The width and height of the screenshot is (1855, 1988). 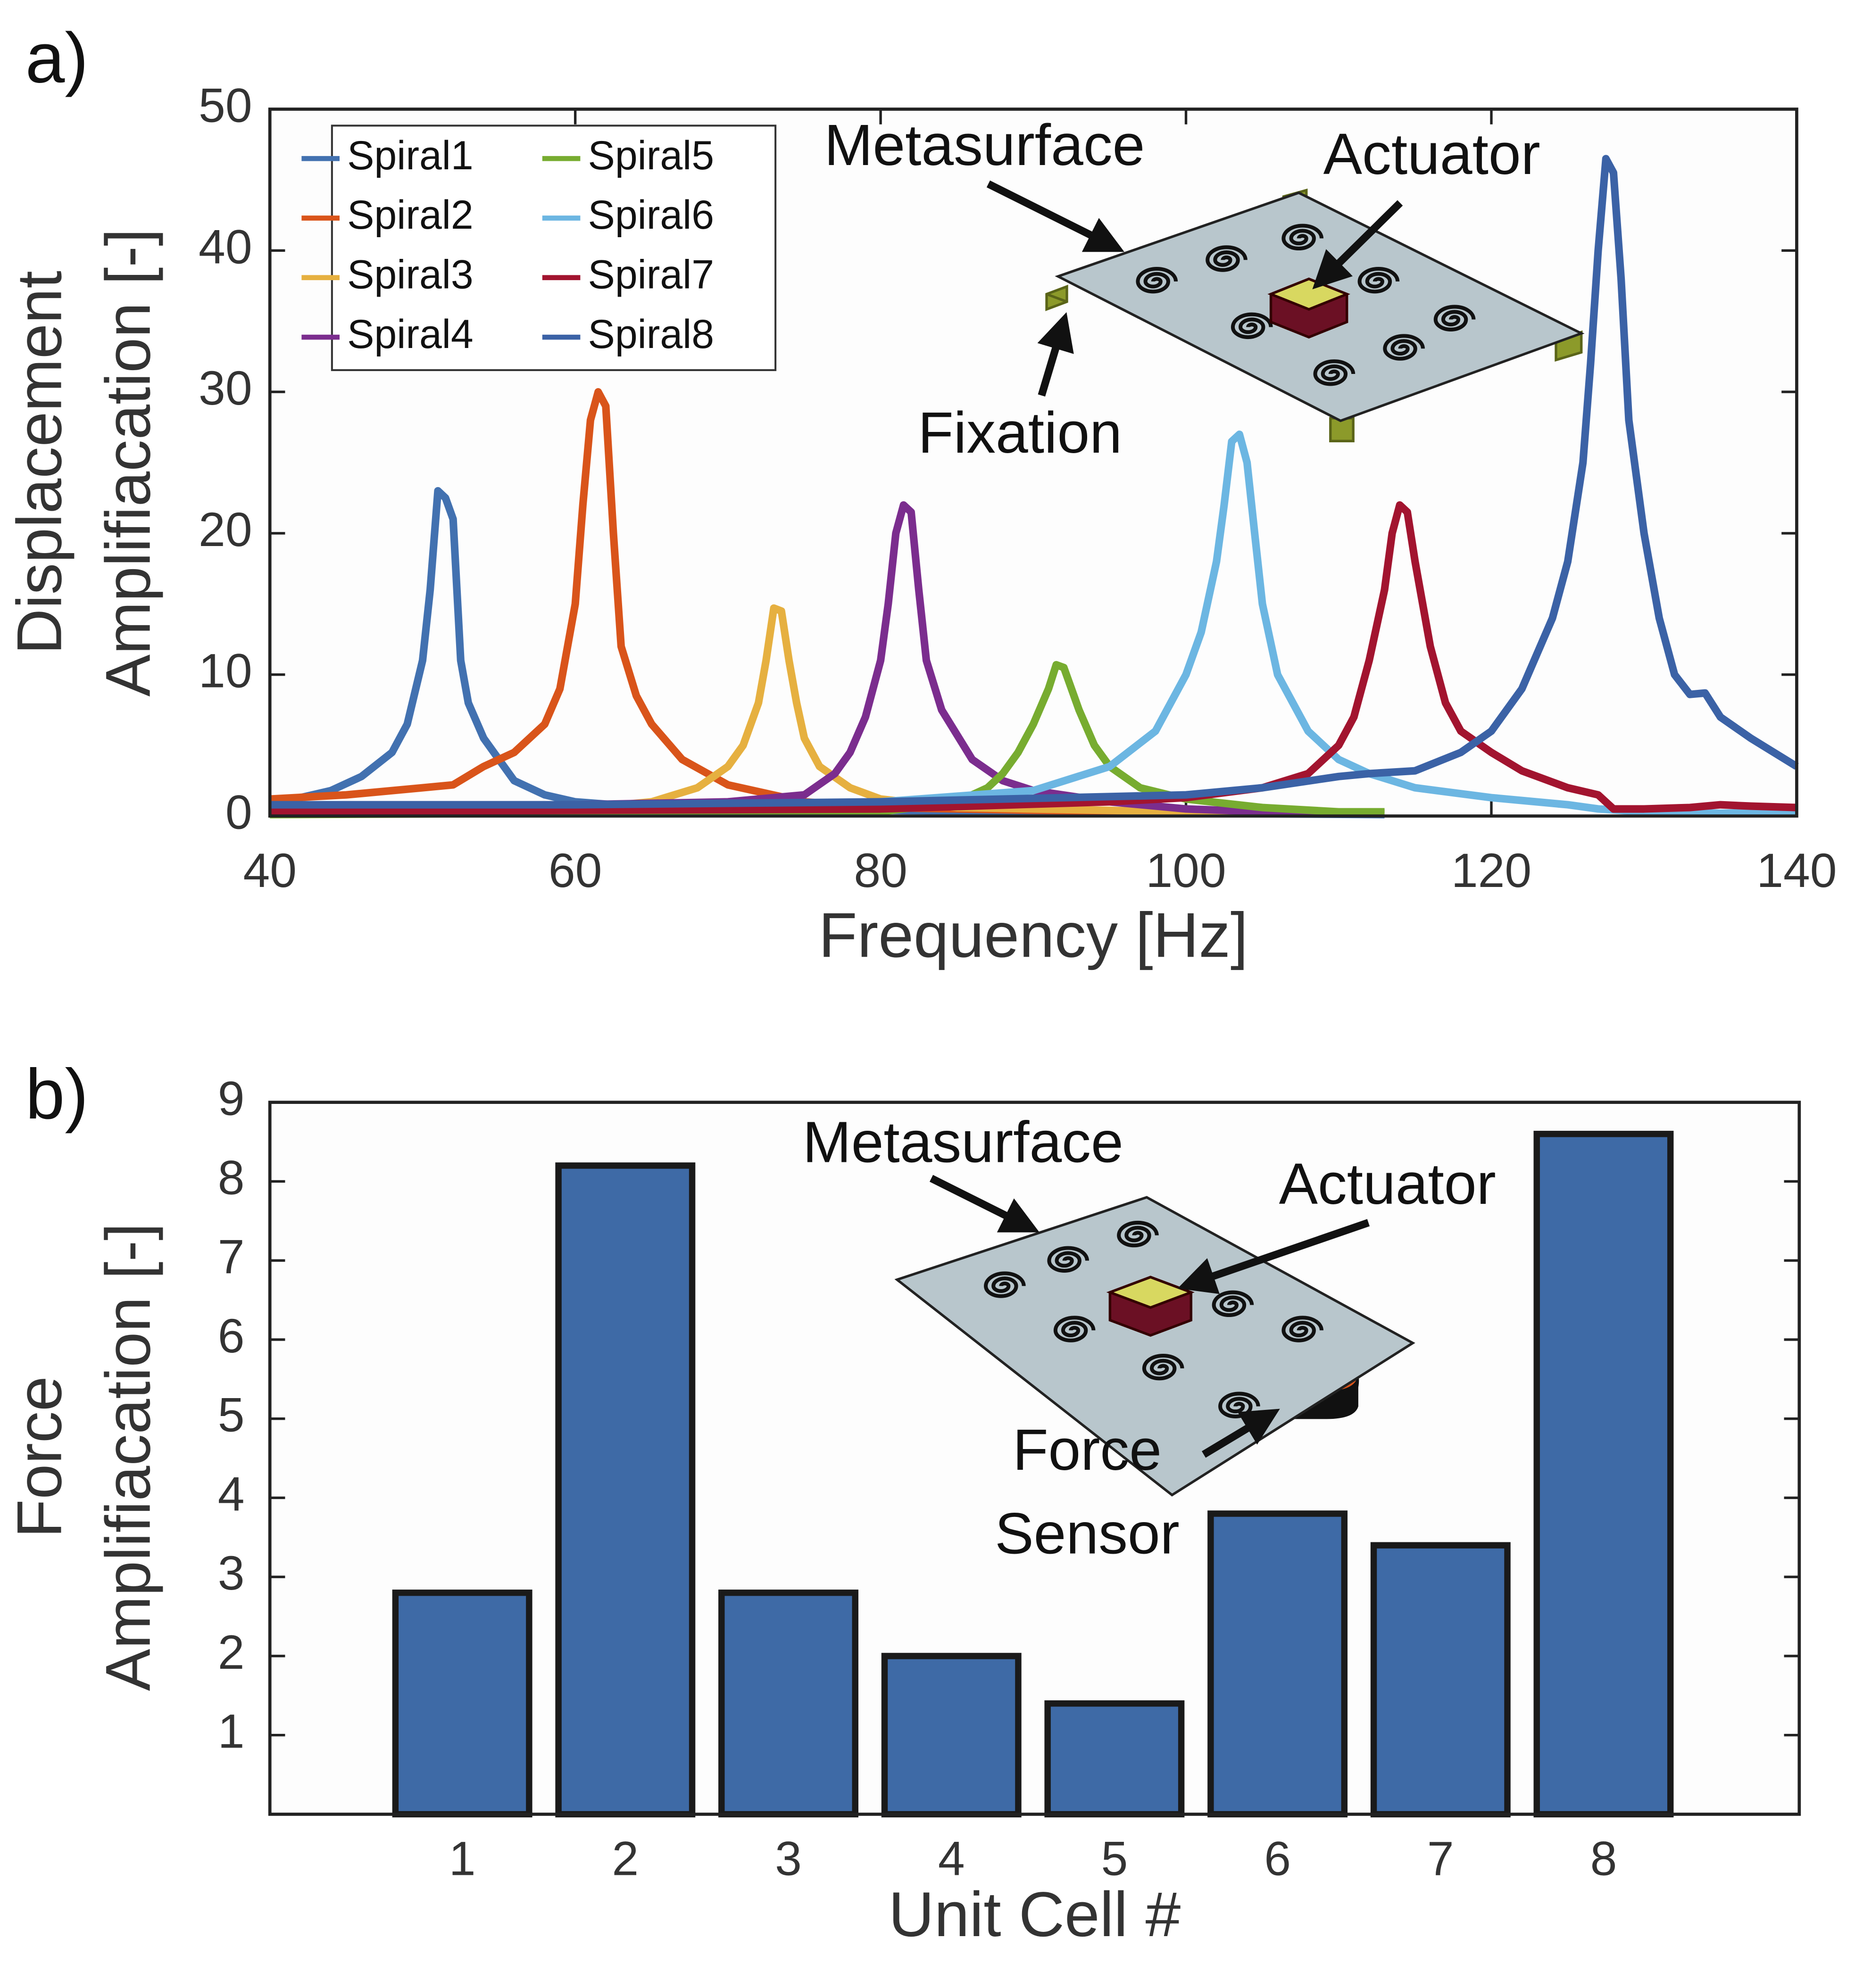 What do you see at coordinates (625, 1859) in the screenshot?
I see `x-tick-label: 2` at bounding box center [625, 1859].